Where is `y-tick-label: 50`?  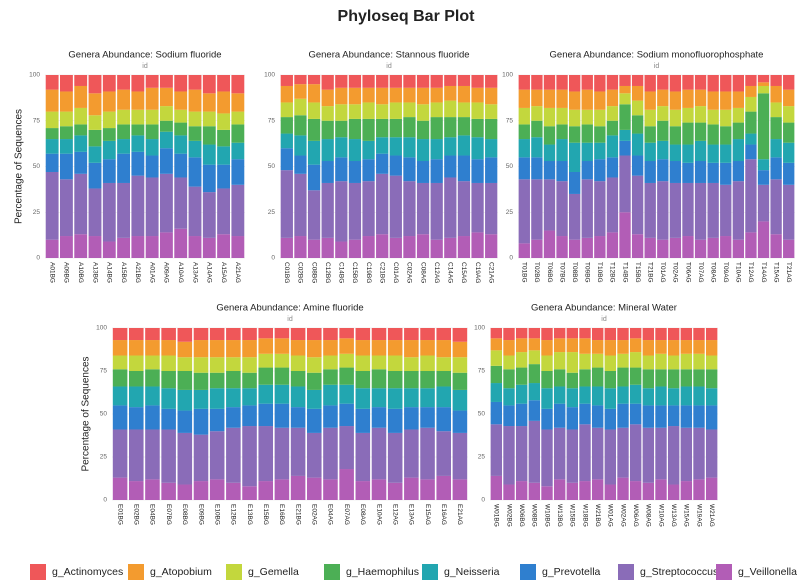
y-tick-label: 50 is located at coordinates (510, 166).